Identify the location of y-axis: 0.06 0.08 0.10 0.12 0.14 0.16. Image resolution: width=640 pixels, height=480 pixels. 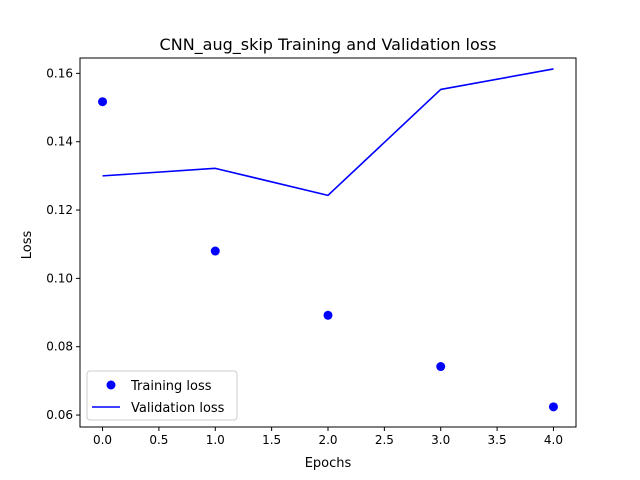
(63, 244).